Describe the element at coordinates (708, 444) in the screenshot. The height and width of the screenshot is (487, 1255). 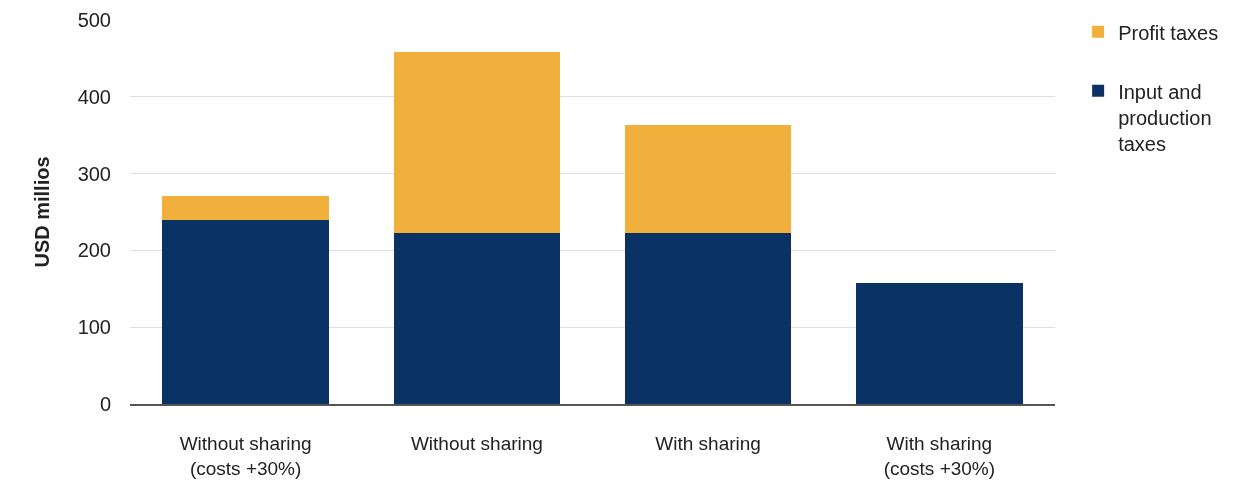
I see `x-tick-label: With sharing` at that location.